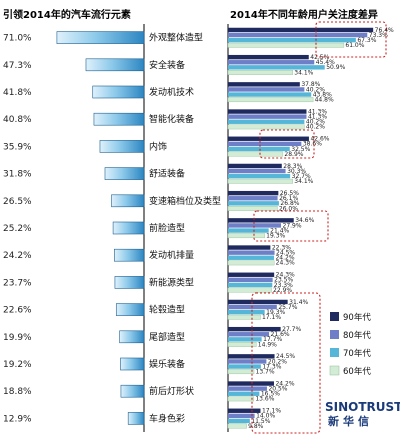 The height and width of the screenshot is (443, 400). I want to click on right-value-label-2-3: 50.9%, so click(335, 67).